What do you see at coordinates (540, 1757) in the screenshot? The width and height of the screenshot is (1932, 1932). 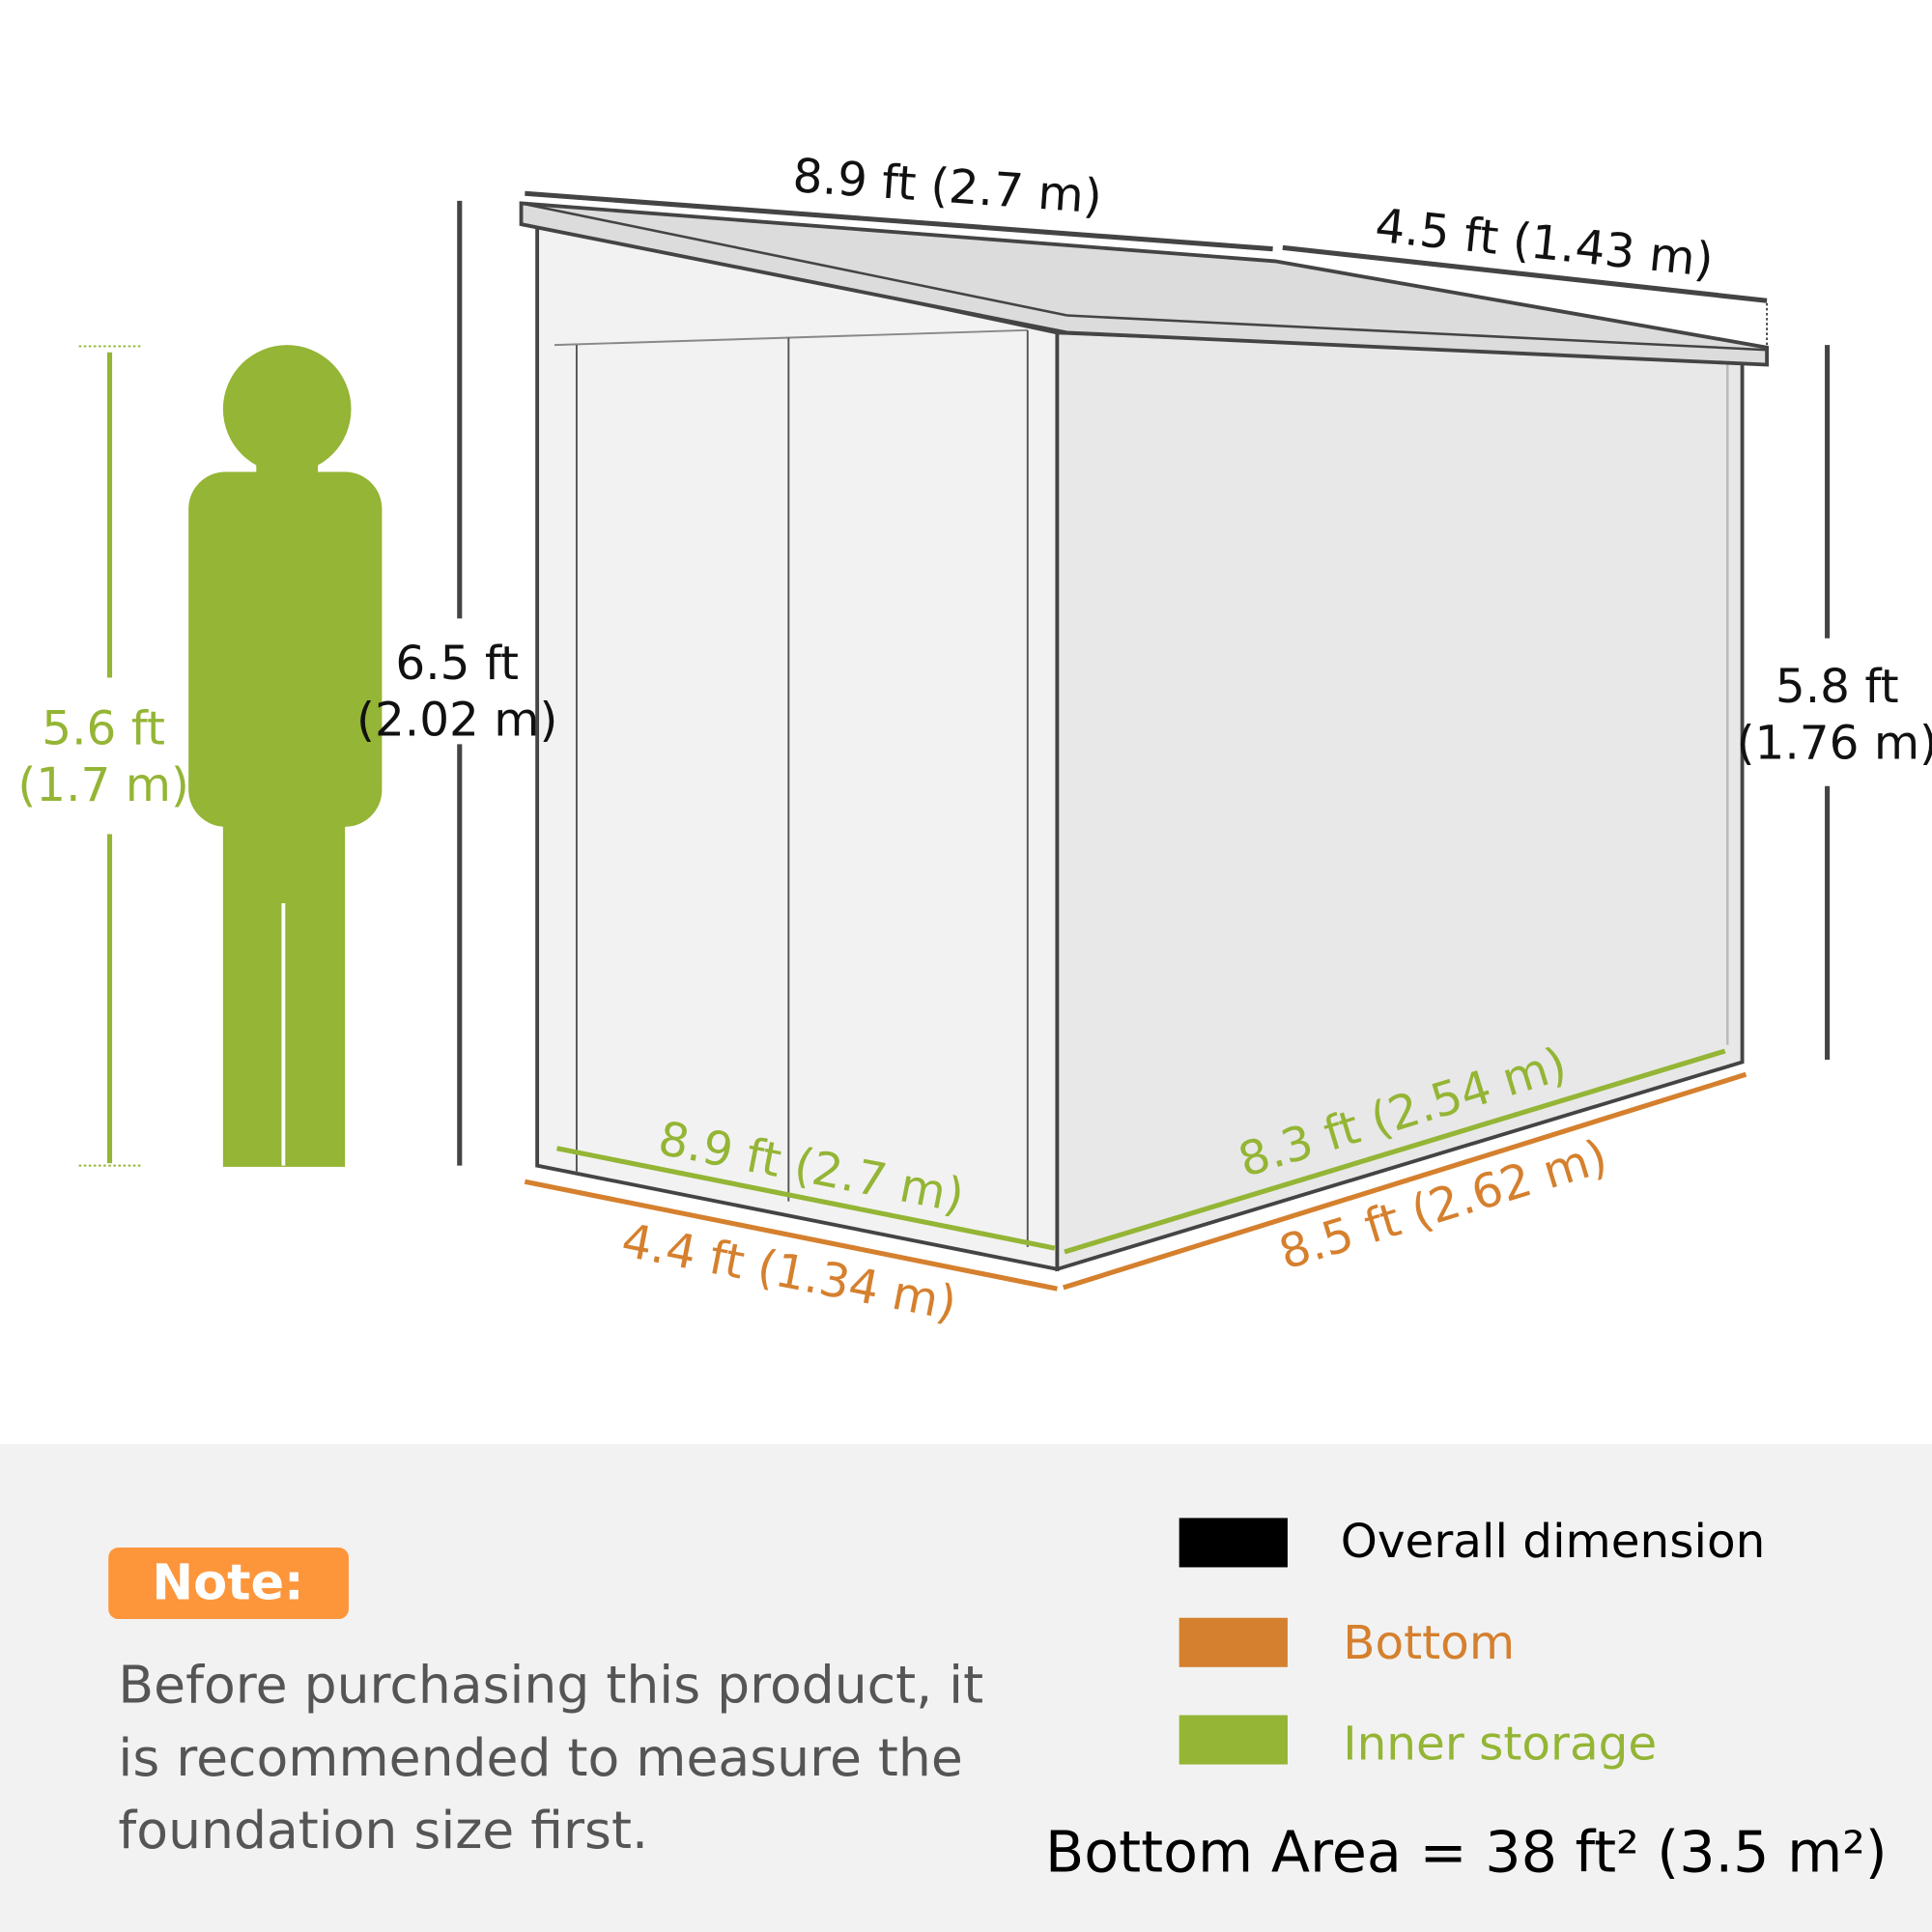 I see `note-line-2: is recommended to measure the` at bounding box center [540, 1757].